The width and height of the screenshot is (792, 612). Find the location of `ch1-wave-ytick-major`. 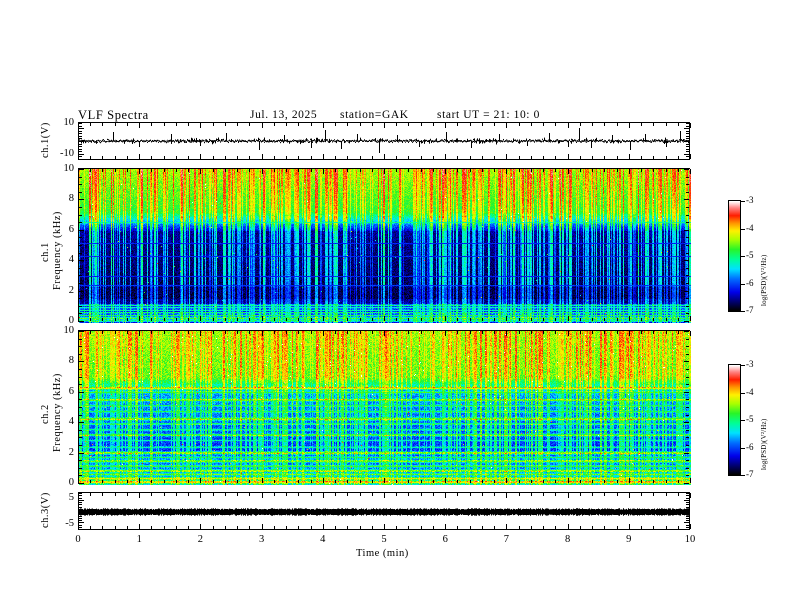

ch1-wave-ytick-major is located at coordinates (81, 129).